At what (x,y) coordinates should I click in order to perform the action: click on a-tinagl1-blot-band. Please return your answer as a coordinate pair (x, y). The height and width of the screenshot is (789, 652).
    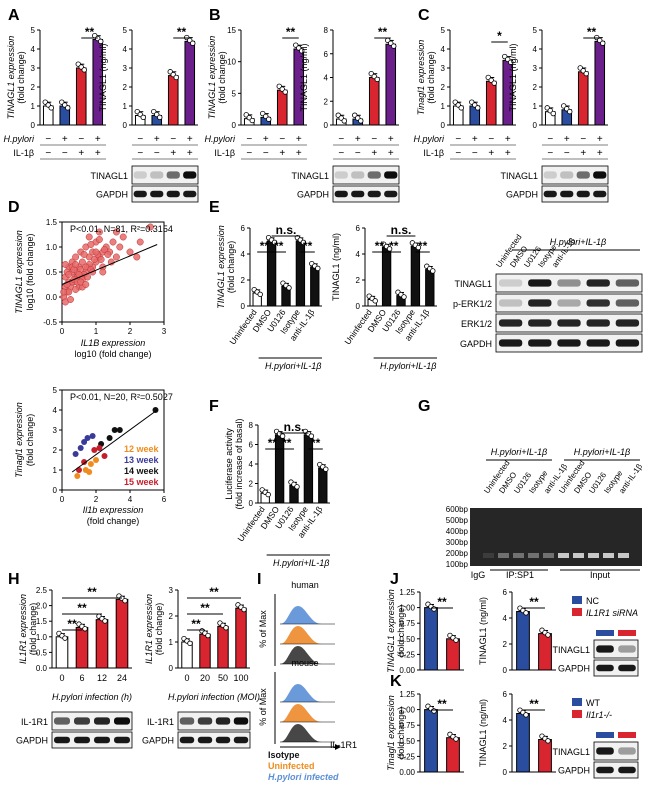
    Looking at the image, I should click on (157, 175).